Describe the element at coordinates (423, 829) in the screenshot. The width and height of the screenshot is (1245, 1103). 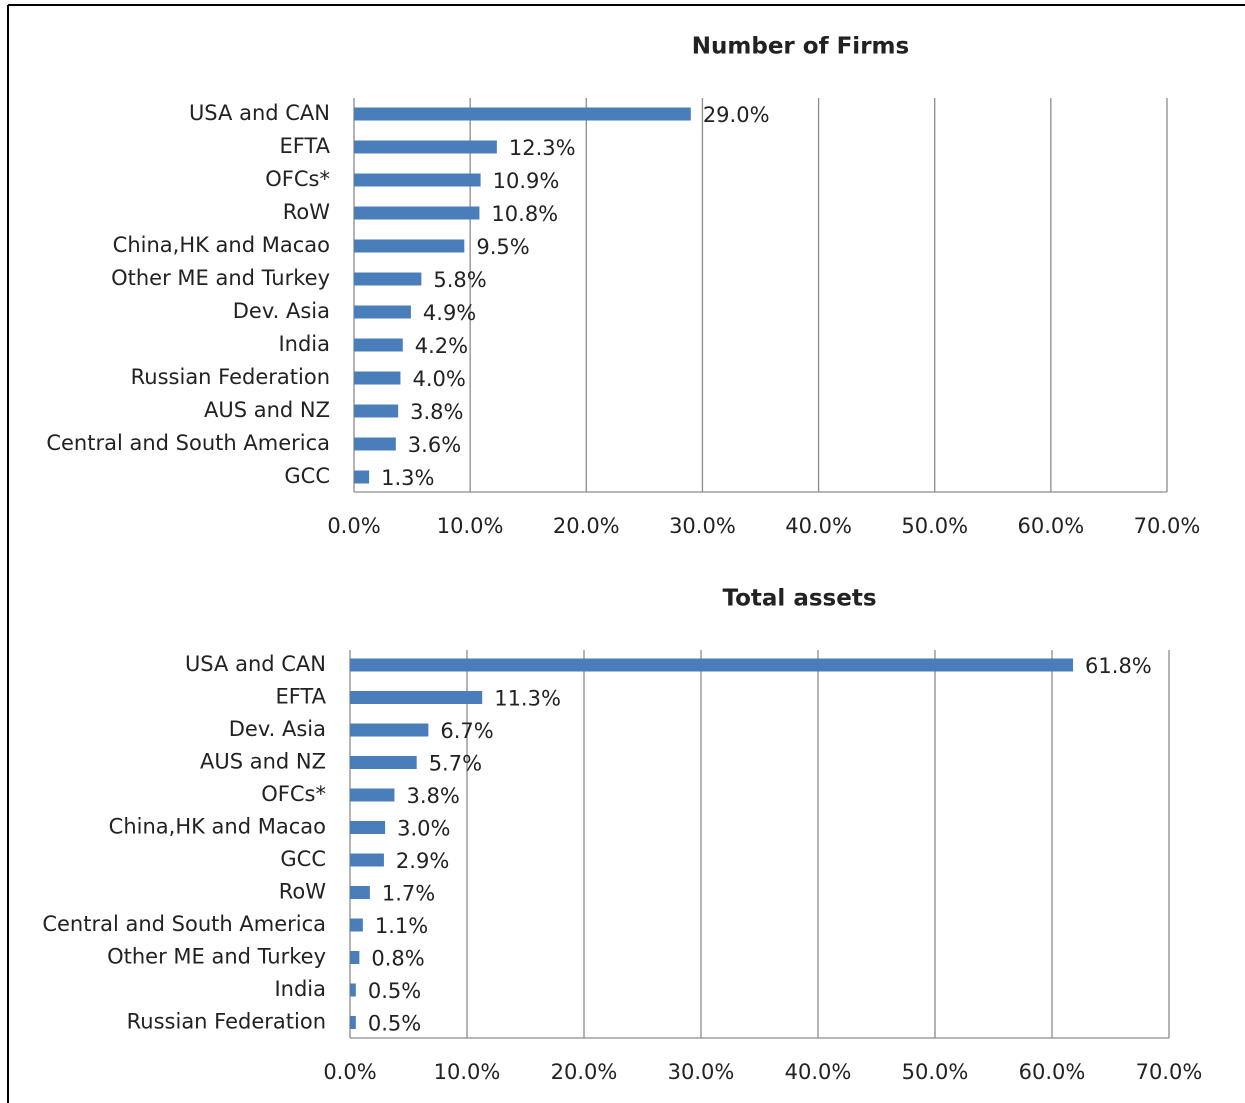
I see `data-label: 3.0%` at that location.